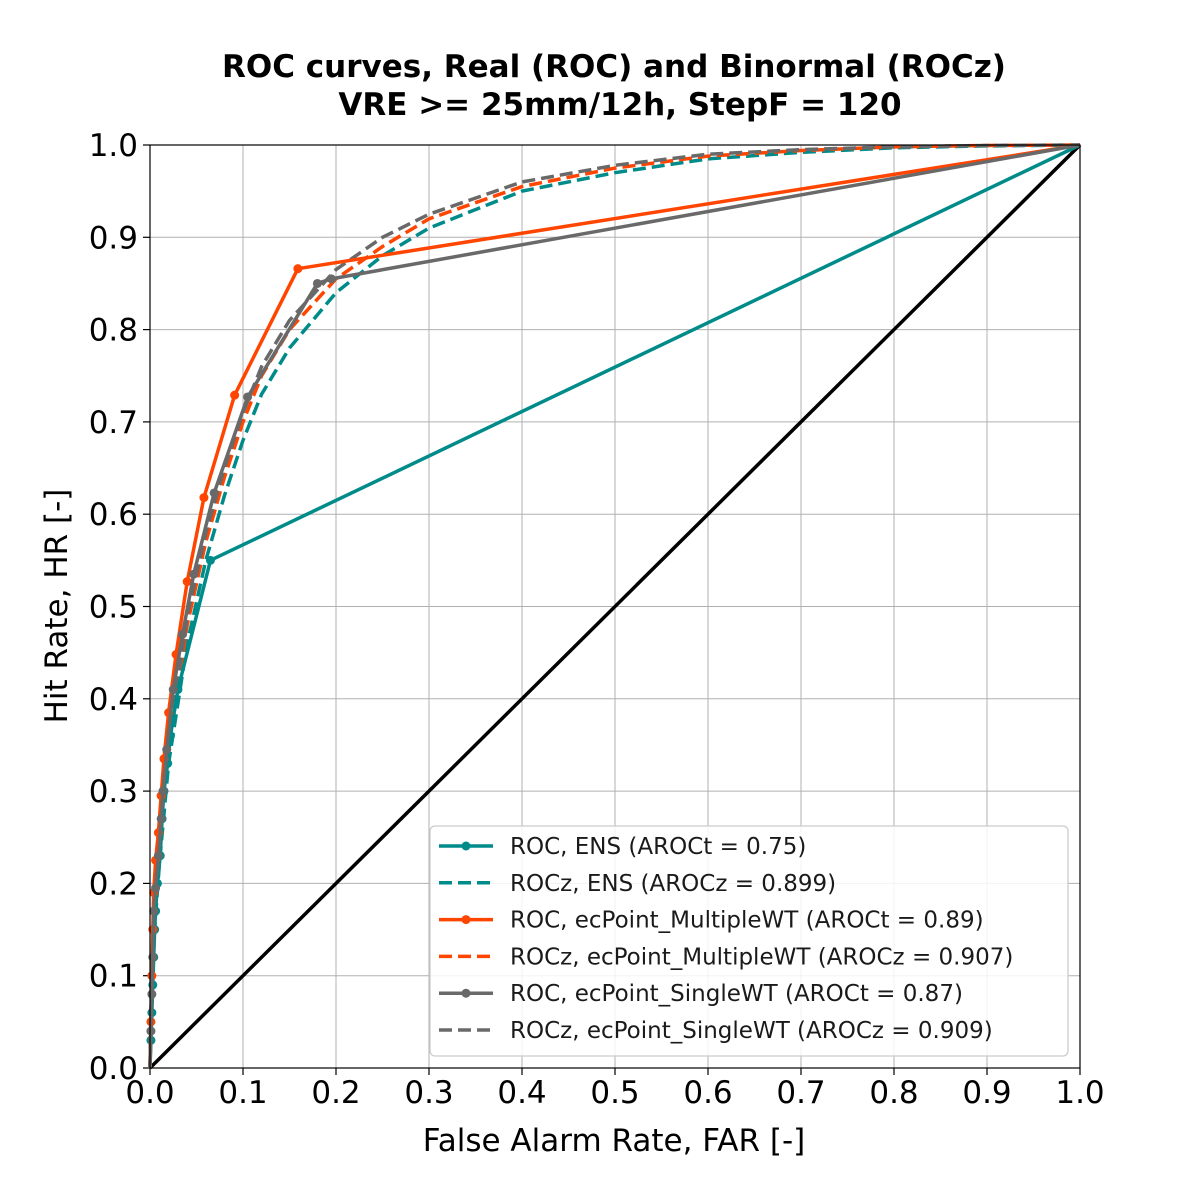 This screenshot has height=1200, width=1200. I want to click on x-tick-label: 0.7, so click(800, 1093).